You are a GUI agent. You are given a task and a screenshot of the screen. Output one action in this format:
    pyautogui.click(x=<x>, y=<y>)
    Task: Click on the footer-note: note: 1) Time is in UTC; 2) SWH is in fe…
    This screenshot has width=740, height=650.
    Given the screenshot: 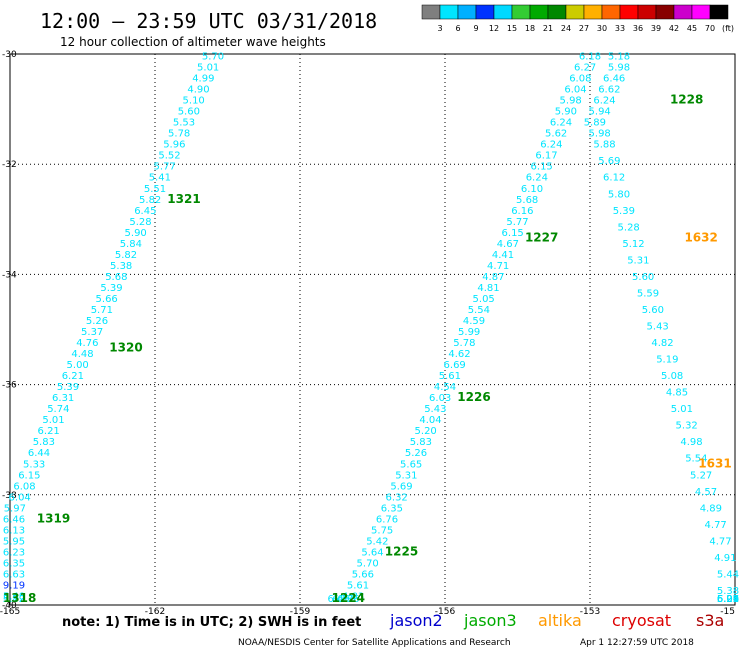 What is the action you would take?
    pyautogui.click(x=211, y=622)
    